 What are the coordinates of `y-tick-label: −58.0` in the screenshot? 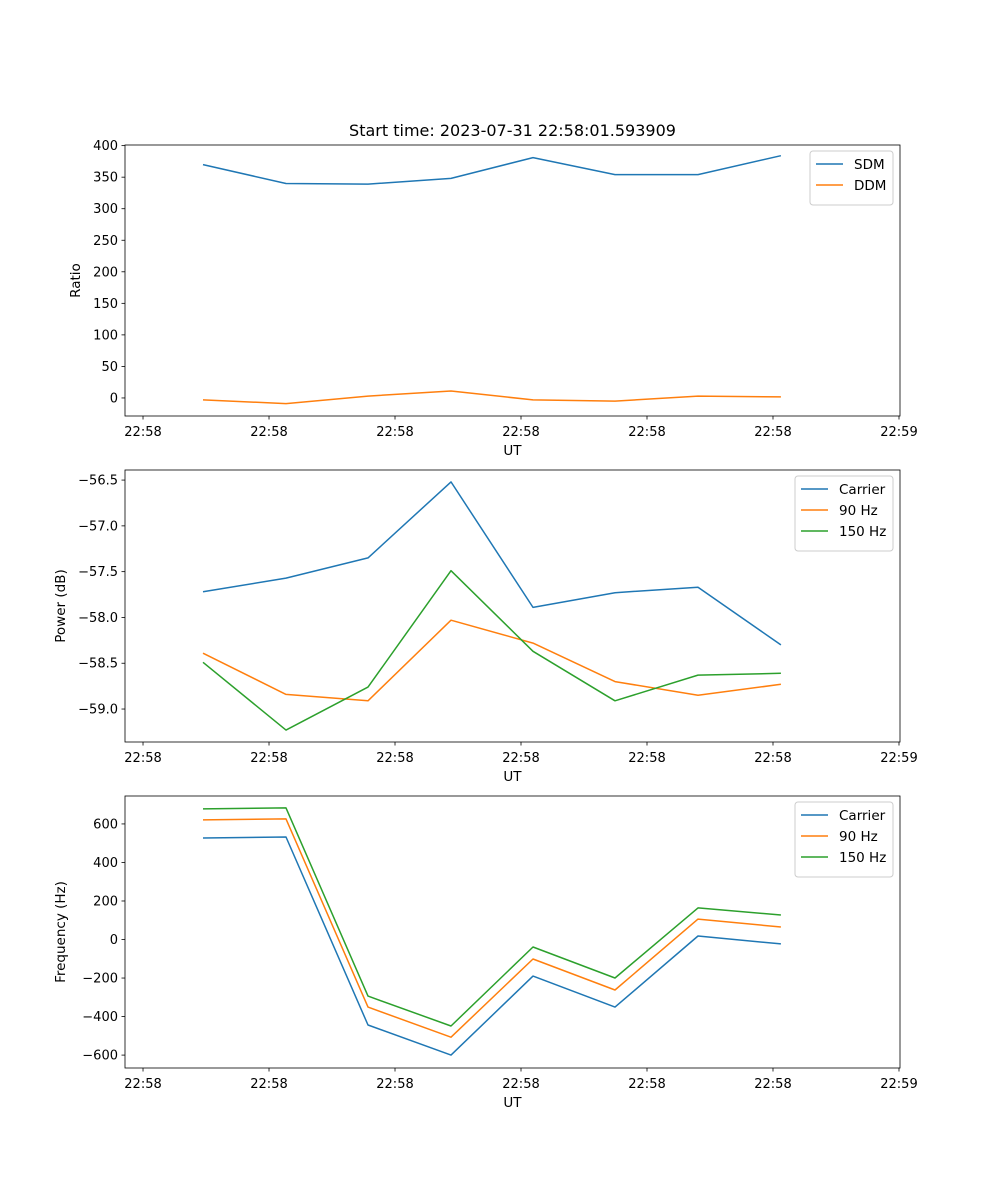 It's located at (98, 618).